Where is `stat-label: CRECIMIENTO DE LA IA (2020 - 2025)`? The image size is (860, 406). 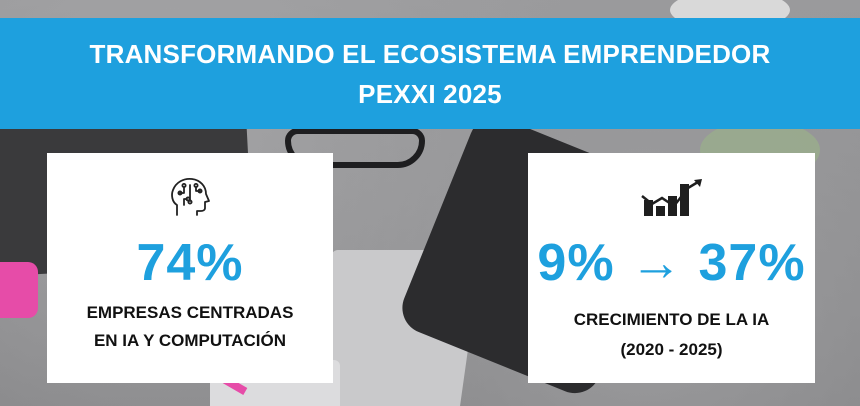 stat-label: CRECIMIENTO DE LA IA (2020 - 2025) is located at coordinates (672, 335).